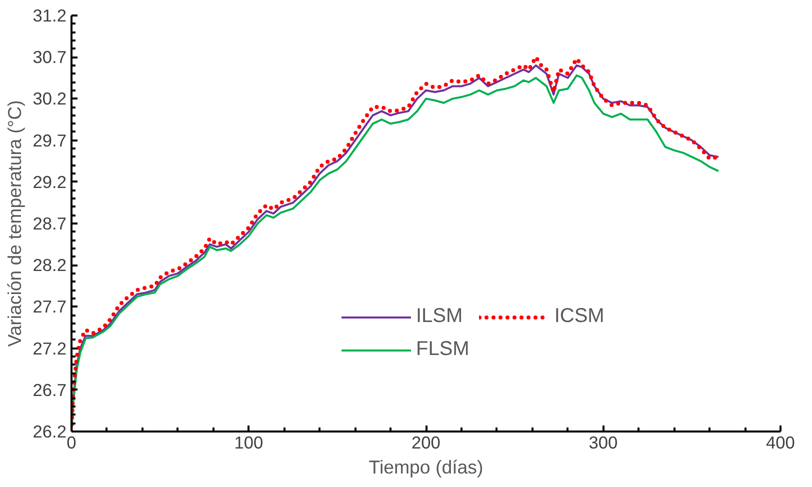 The height and width of the screenshot is (487, 812). What do you see at coordinates (780, 442) in the screenshot?
I see `x-tick-label: 400` at bounding box center [780, 442].